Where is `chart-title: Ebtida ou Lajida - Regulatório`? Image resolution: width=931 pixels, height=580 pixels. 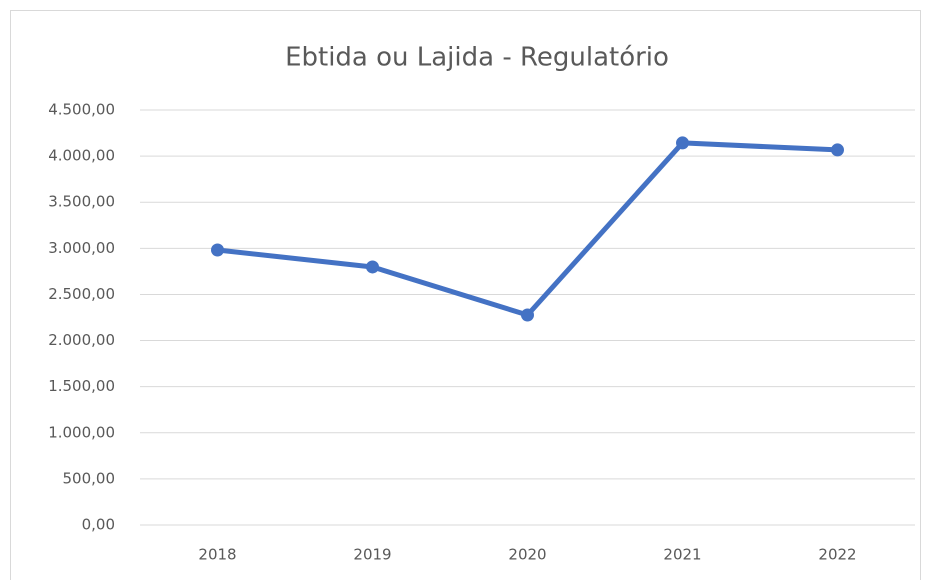 chart-title: Ebtida ou Lajida - Regulatório is located at coordinates (477, 58).